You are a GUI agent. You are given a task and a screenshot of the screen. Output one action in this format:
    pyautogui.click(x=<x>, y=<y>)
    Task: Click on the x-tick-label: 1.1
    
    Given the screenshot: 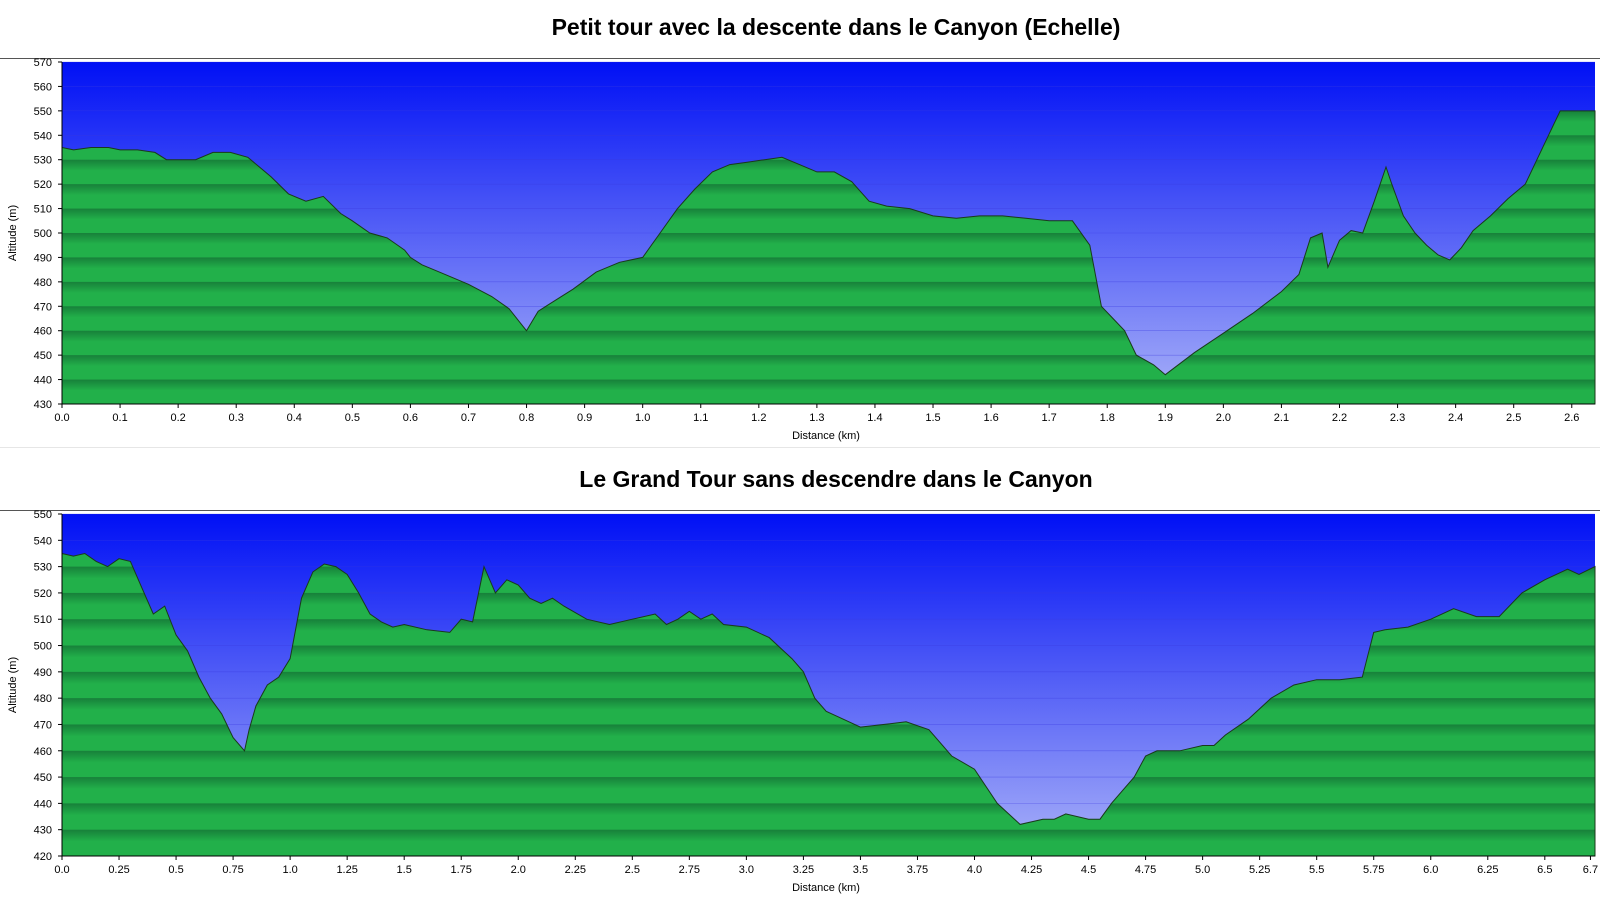 What is the action you would take?
    pyautogui.click(x=700, y=418)
    